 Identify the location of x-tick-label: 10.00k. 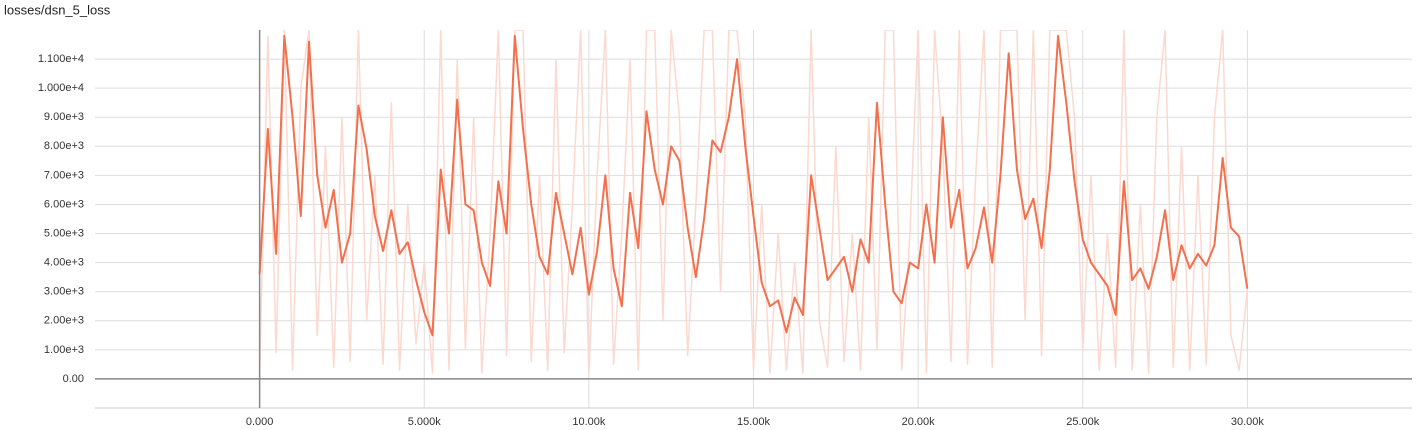
(589, 422).